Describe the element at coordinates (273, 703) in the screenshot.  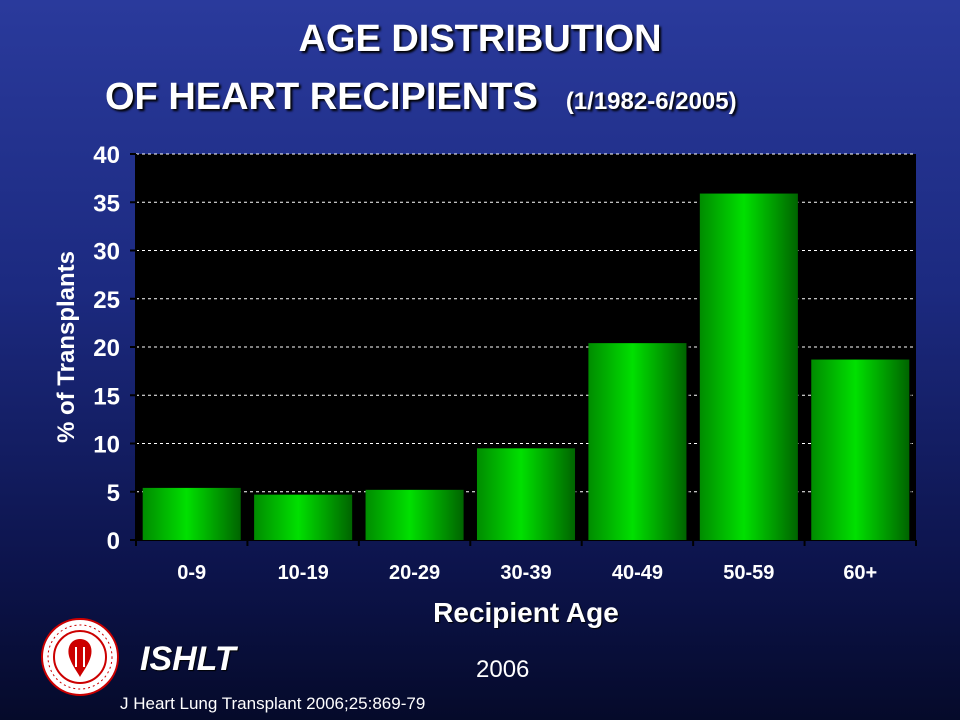
I see `citation-label: J Heart Lung Transplant 2006;25:869-79` at that location.